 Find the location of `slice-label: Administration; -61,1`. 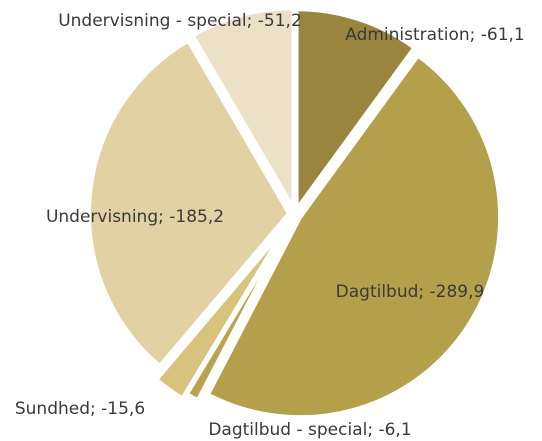

slice-label: Administration; -61,1 is located at coordinates (435, 35).